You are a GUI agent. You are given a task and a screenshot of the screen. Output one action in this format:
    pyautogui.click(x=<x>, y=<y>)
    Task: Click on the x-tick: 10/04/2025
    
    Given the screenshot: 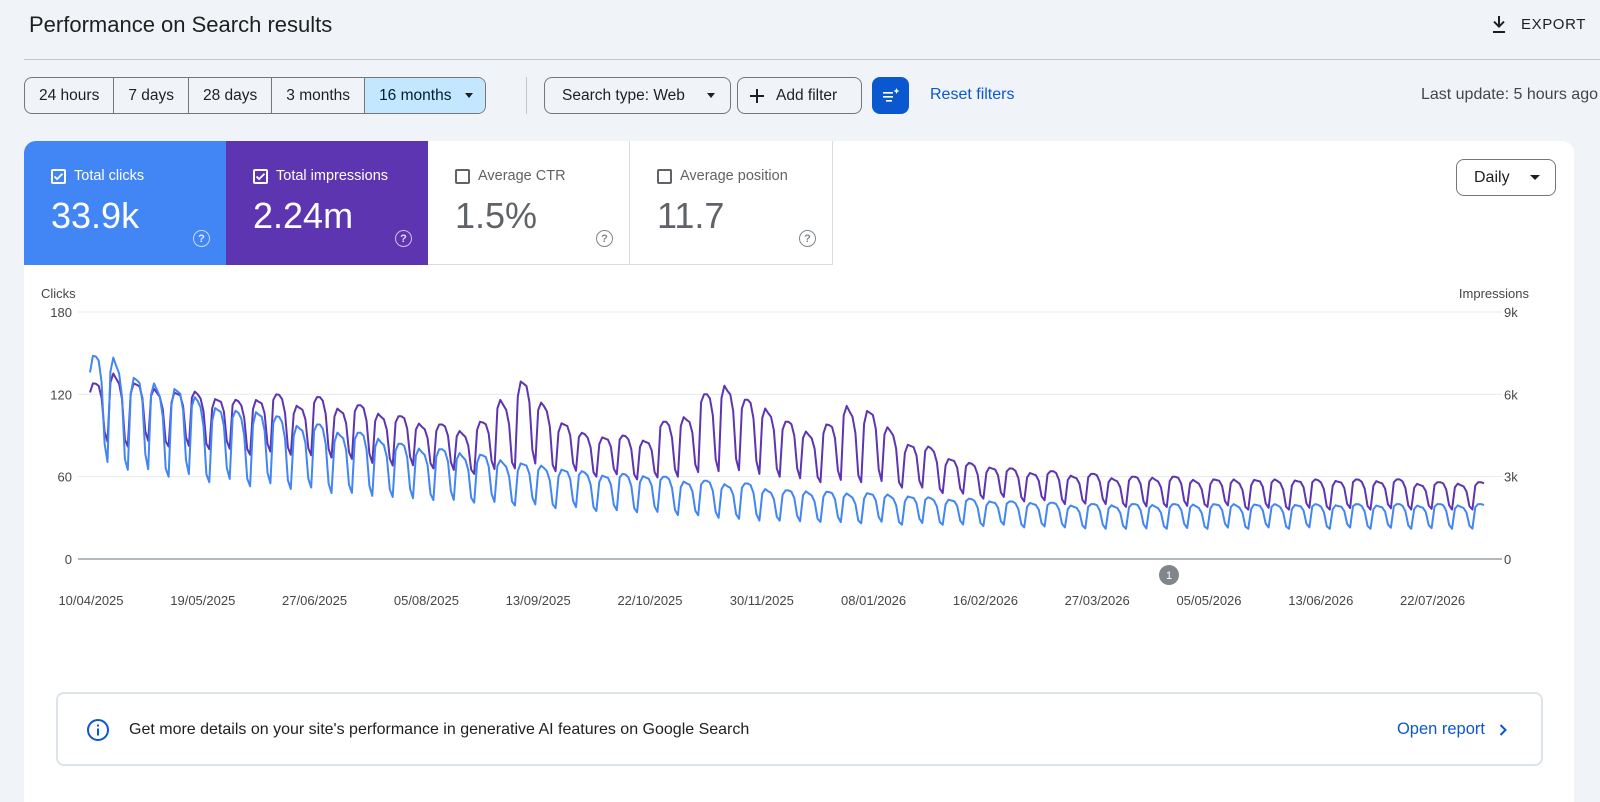 What is the action you would take?
    pyautogui.click(x=90, y=600)
    